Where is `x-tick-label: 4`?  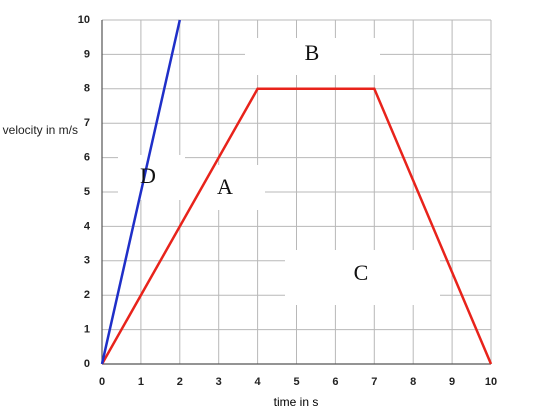 x-tick-label: 4 is located at coordinates (258, 382).